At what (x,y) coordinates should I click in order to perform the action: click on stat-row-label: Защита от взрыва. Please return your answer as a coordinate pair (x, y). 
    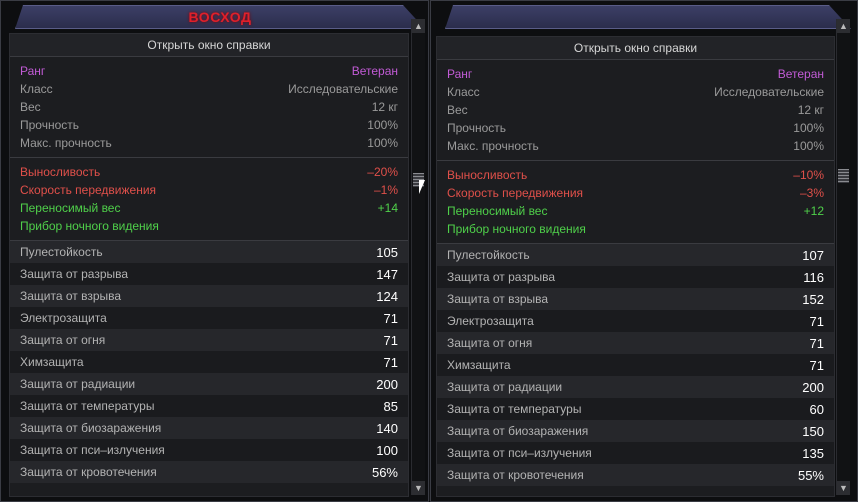
    Looking at the image, I should click on (71, 296).